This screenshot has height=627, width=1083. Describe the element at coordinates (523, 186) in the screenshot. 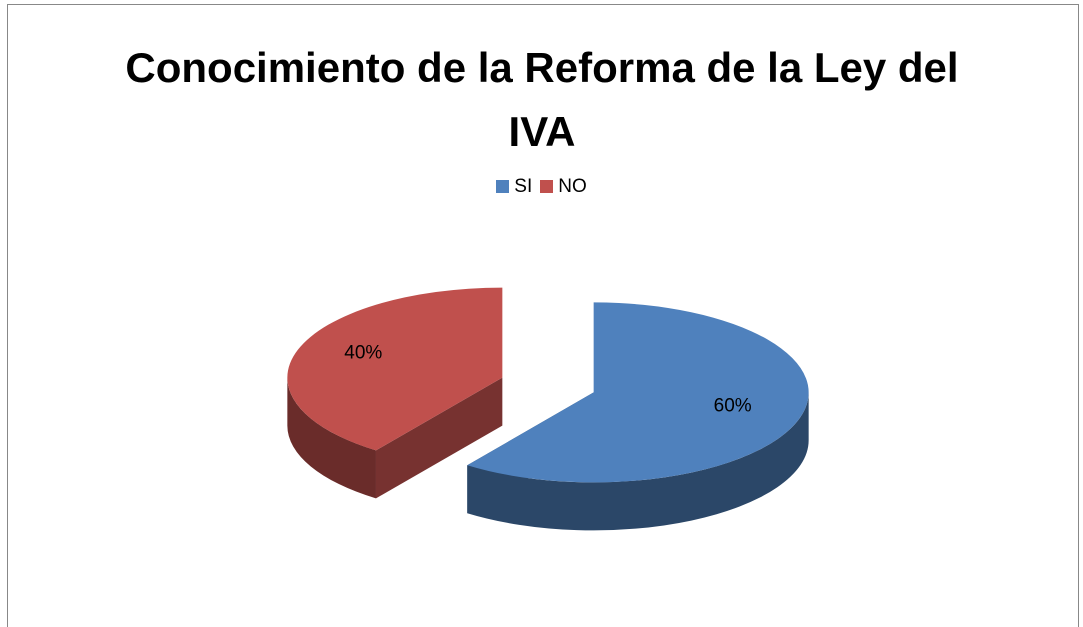

I see `legend-label: SI` at that location.